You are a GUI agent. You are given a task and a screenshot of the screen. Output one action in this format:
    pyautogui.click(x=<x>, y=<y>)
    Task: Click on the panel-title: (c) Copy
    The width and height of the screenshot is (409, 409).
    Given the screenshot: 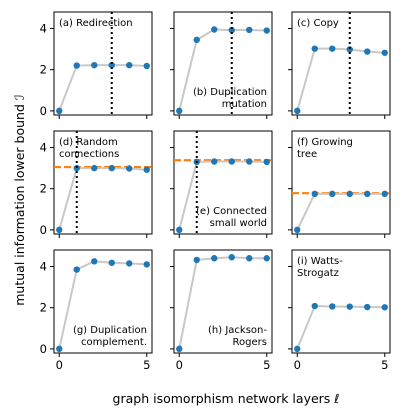 What is the action you would take?
    pyautogui.click(x=318, y=23)
    